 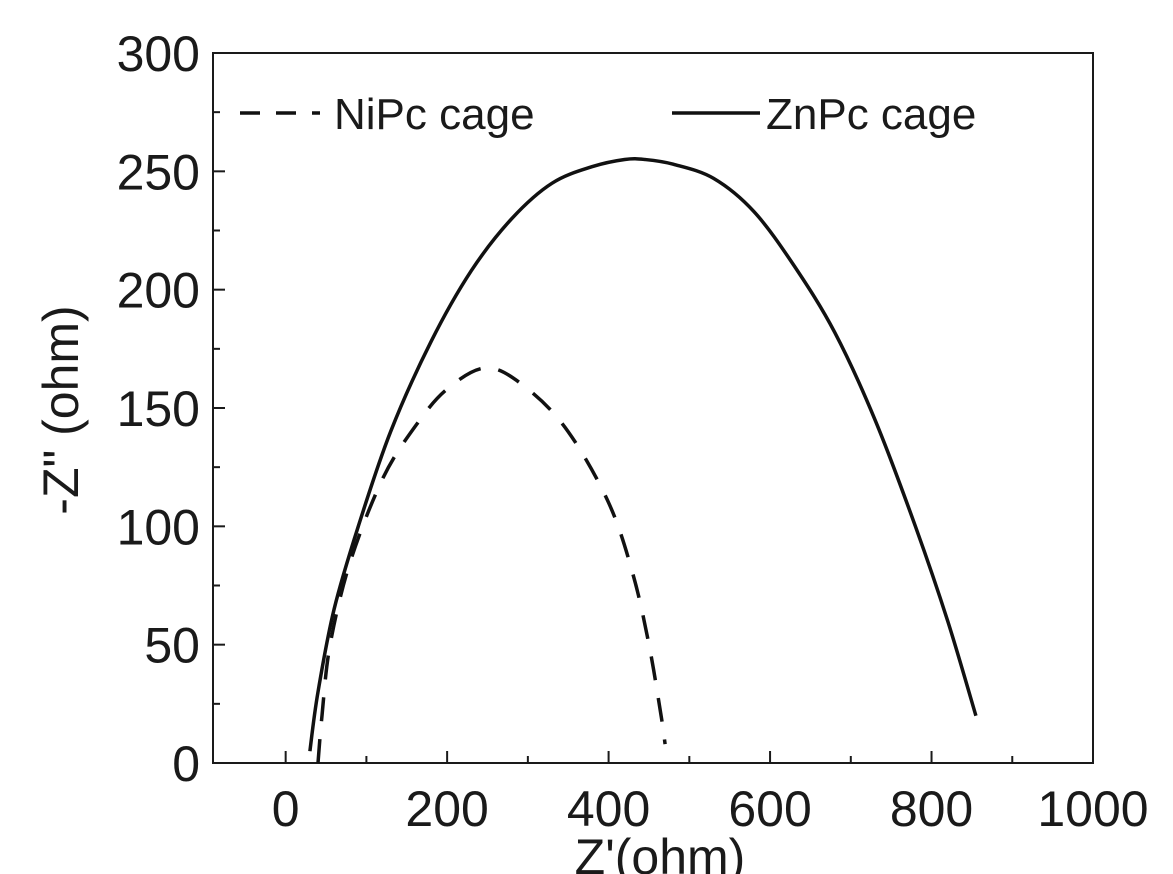 What do you see at coordinates (931, 809) in the screenshot?
I see `x-tick-label: 800` at bounding box center [931, 809].